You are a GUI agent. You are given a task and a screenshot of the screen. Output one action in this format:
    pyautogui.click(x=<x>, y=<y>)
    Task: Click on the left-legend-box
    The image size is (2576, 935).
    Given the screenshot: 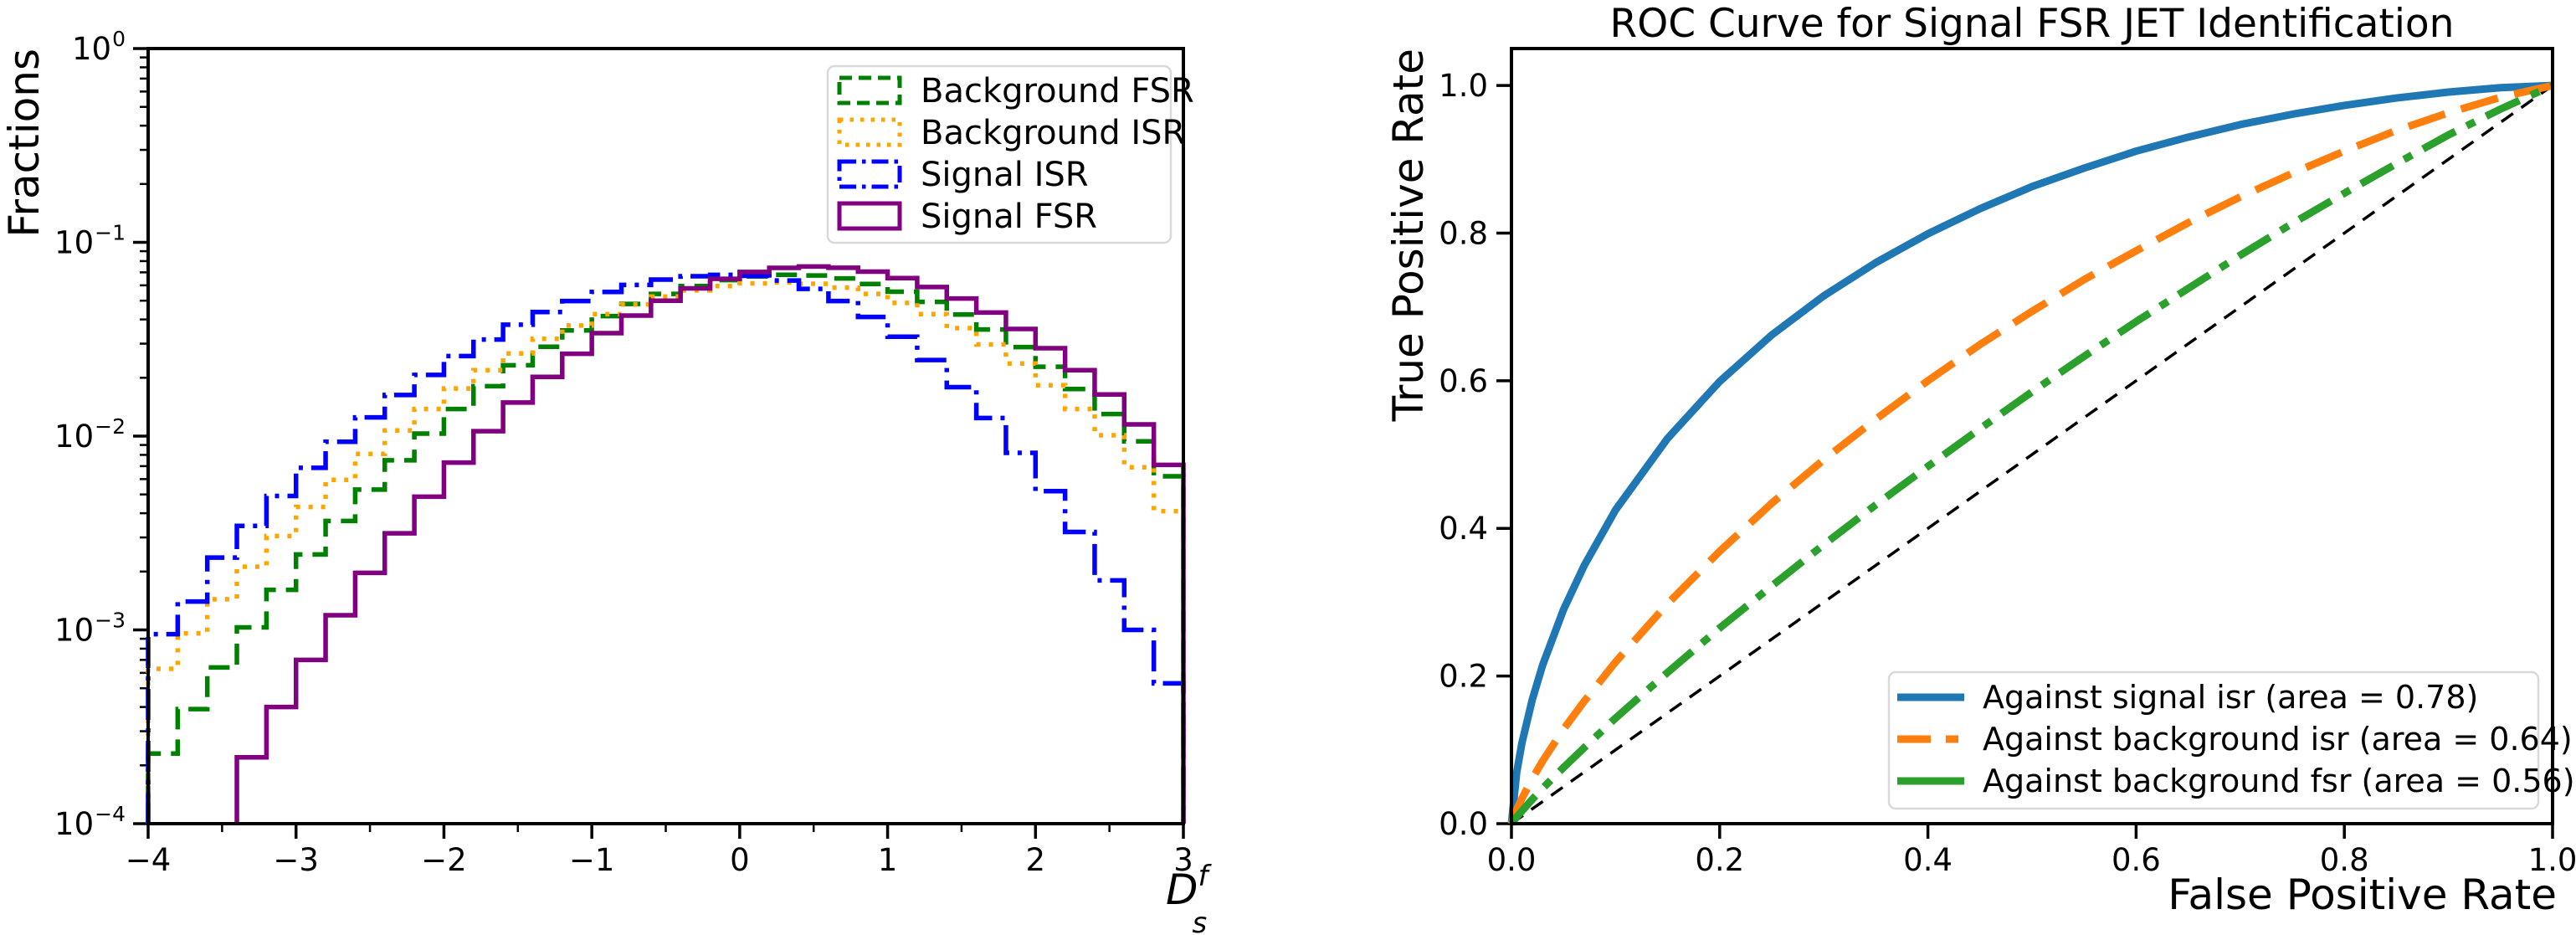 What is the action you would take?
    pyautogui.click(x=999, y=154)
    